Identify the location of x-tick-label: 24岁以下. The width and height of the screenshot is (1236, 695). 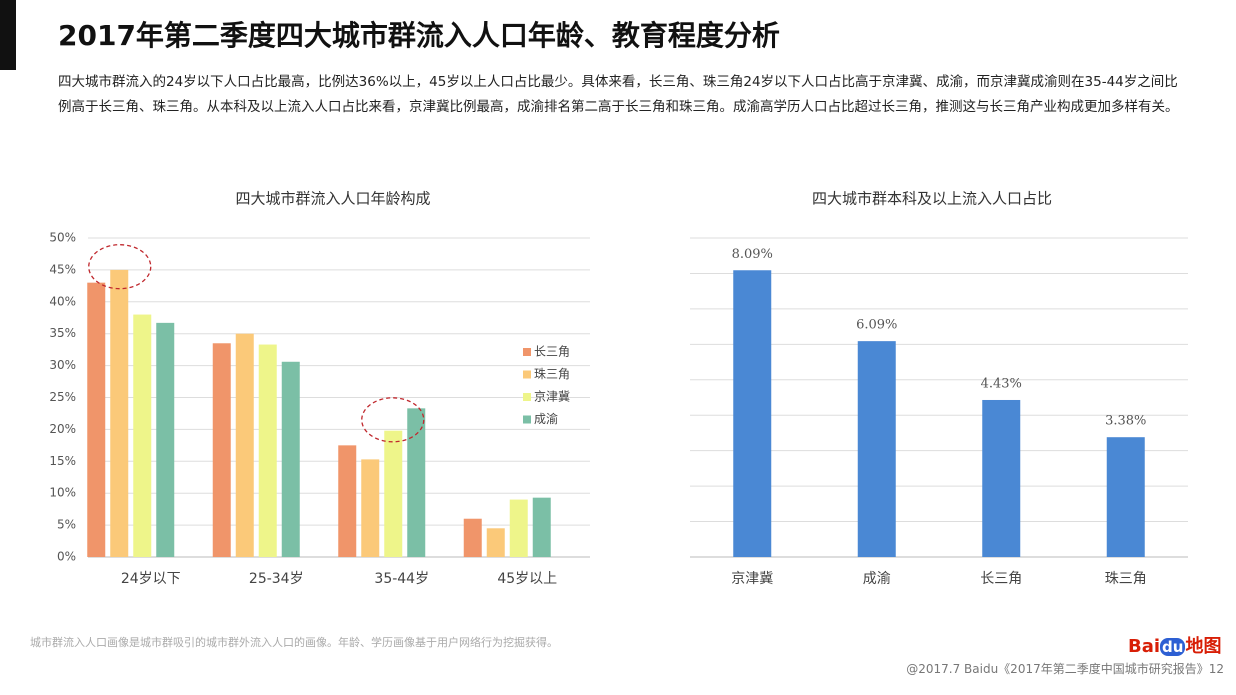
(151, 579).